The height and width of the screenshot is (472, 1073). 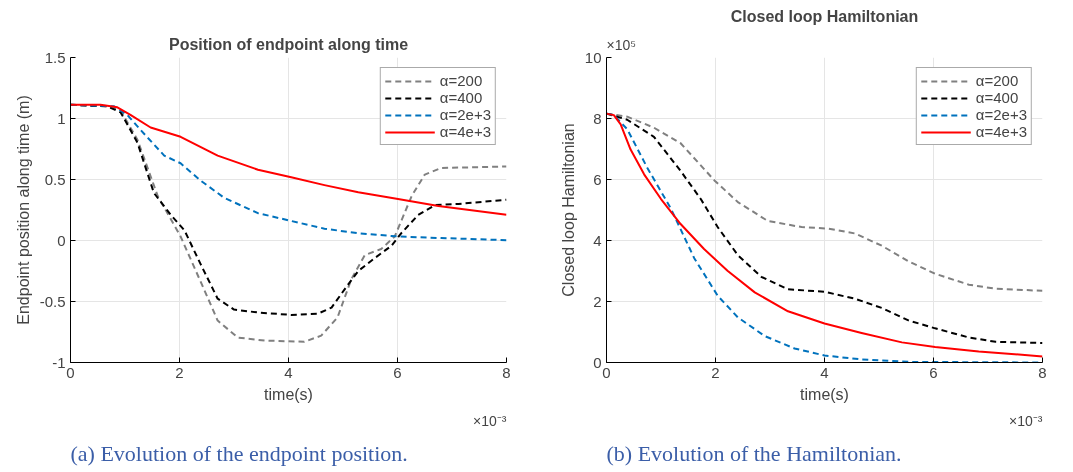 What do you see at coordinates (55, 179) in the screenshot?
I see `y-tick-label: 0.5` at bounding box center [55, 179].